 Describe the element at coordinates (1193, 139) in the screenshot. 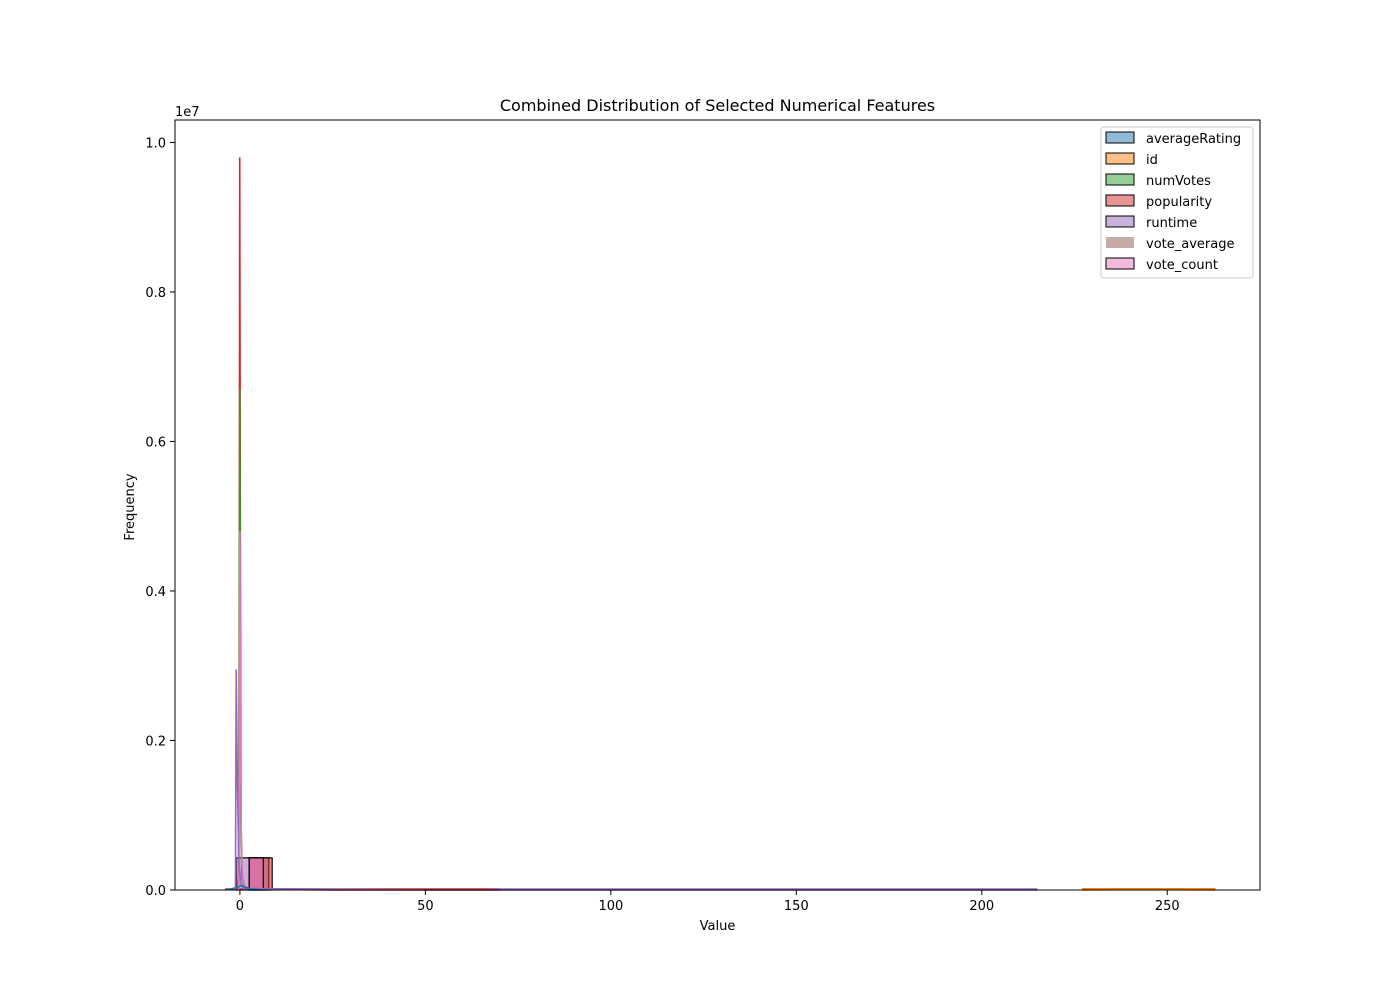

I see `legend-label-averagerating: averageRating` at that location.